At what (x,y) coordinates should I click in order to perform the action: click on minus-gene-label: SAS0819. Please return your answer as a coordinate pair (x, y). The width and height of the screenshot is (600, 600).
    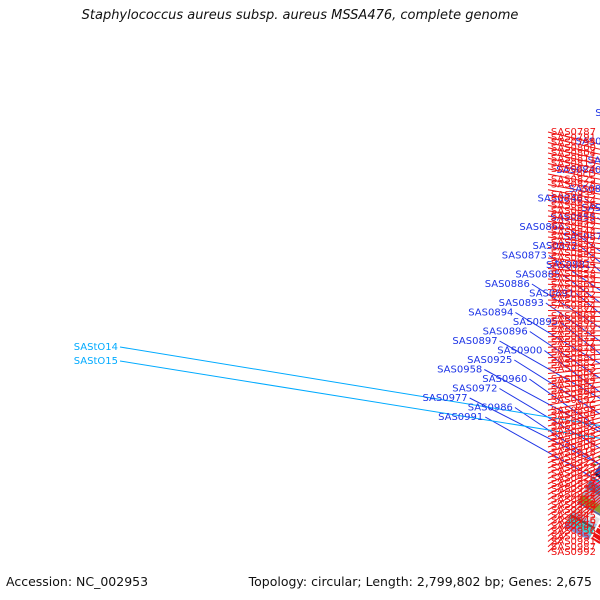
    Looking at the image, I should click on (597, 113).